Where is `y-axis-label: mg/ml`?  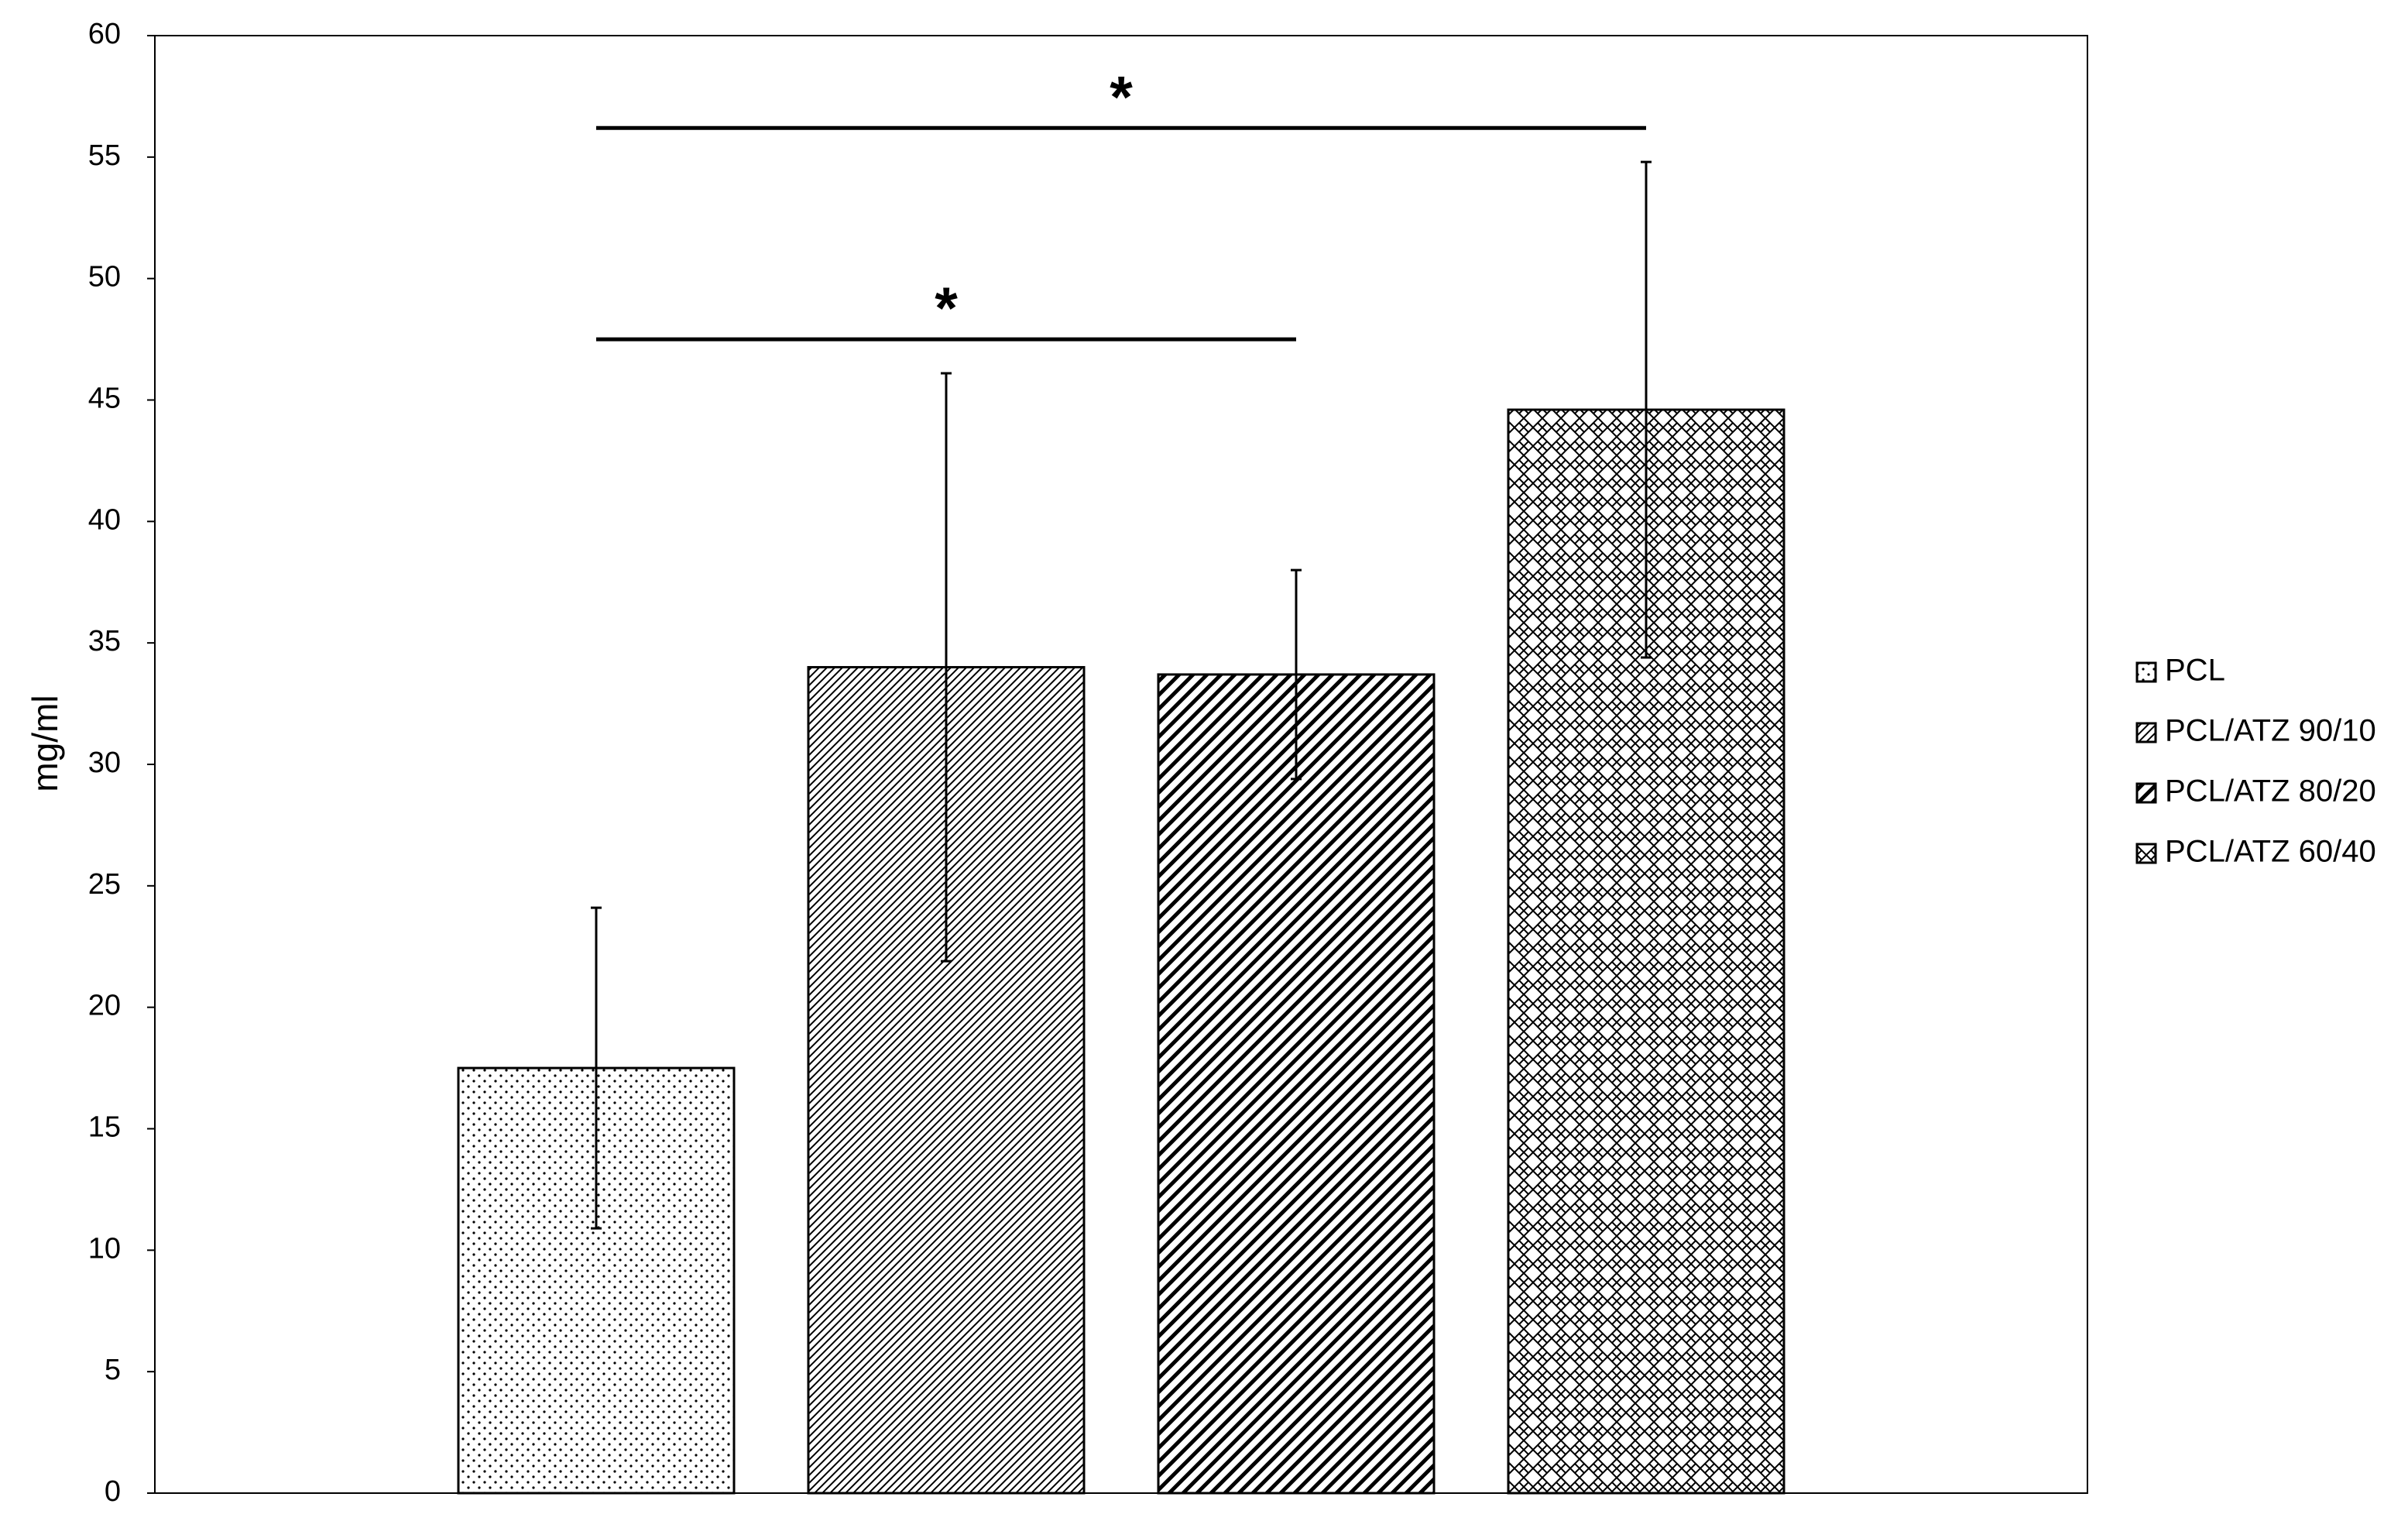
y-axis-label: mg/ml is located at coordinates (45, 743).